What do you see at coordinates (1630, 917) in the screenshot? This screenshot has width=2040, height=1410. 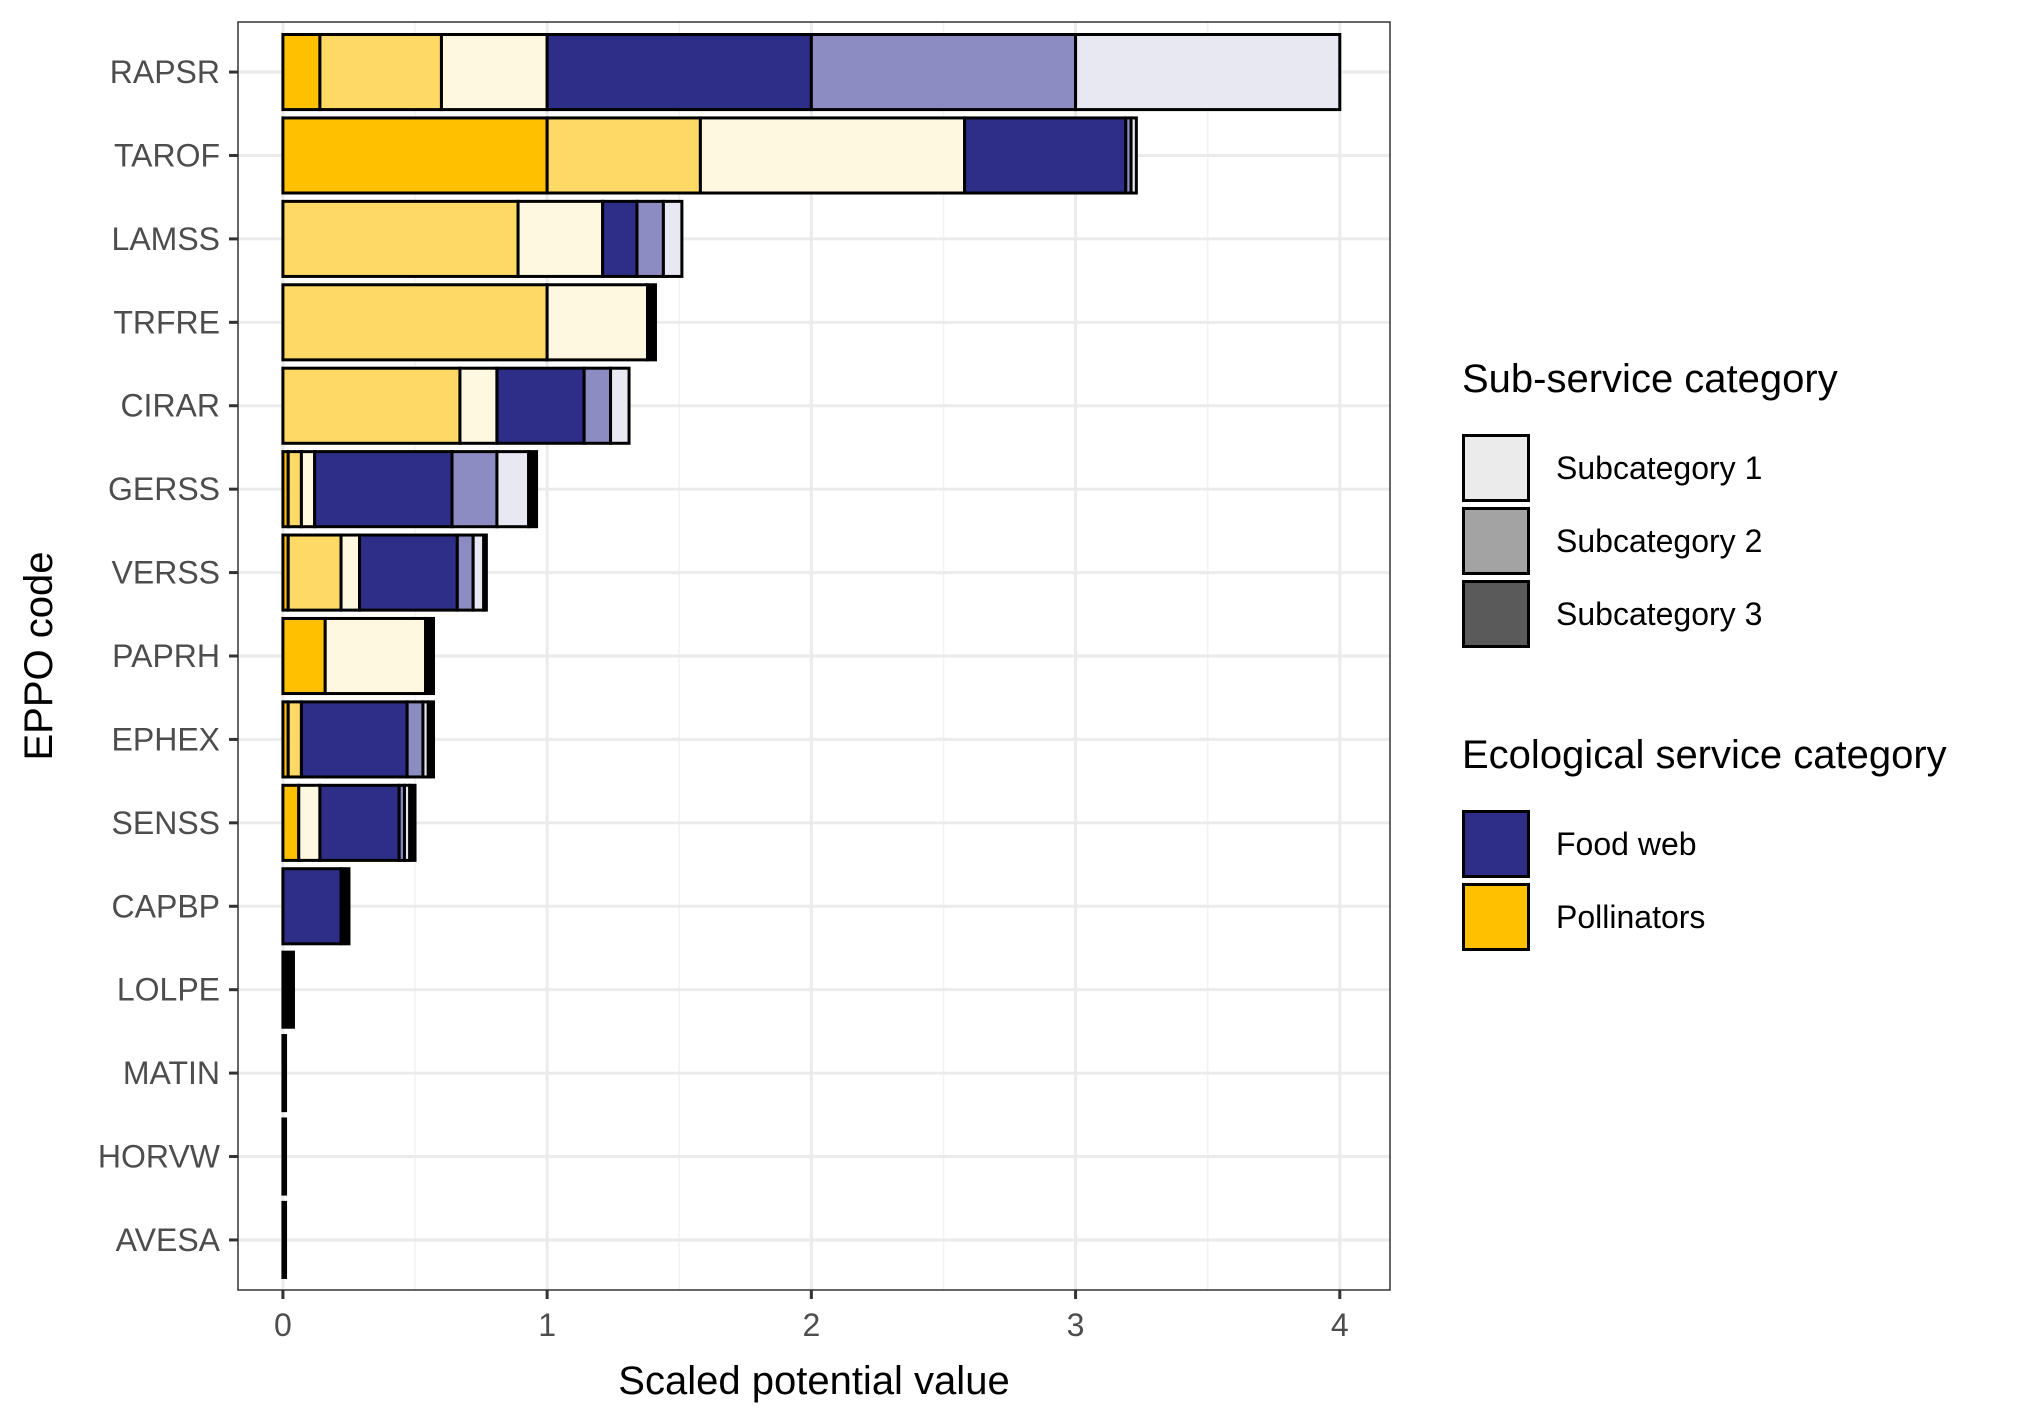 I see `legend-label: Pollinators` at bounding box center [1630, 917].